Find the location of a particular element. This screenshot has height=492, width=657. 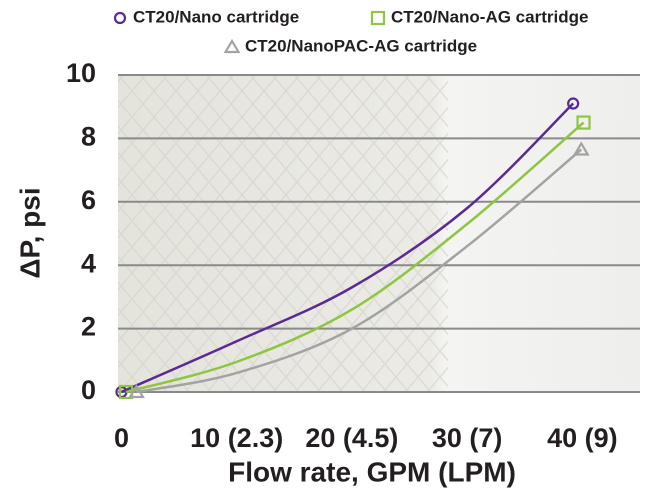

x-tick-label: 20 (4.5) is located at coordinates (351, 438).